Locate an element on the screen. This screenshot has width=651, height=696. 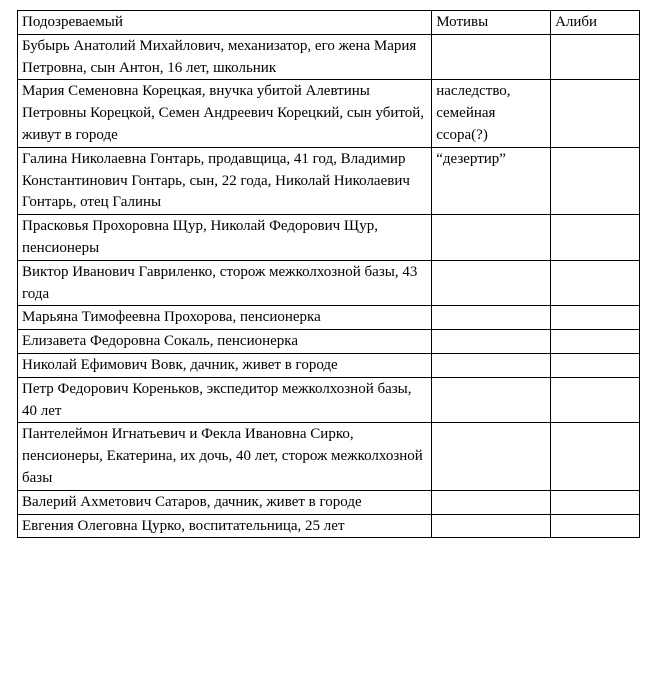
header-suspect: Подозреваемый is located at coordinates (224, 22).